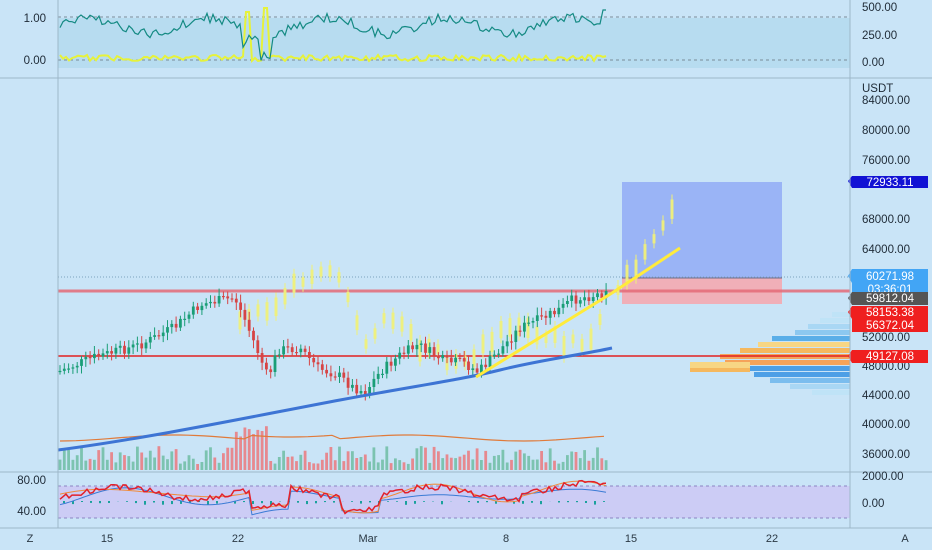 This screenshot has height=550, width=932. I want to click on top-indicator-panel: 1.00 0.00 500.00 250.00 0.00, so click(461, 35).